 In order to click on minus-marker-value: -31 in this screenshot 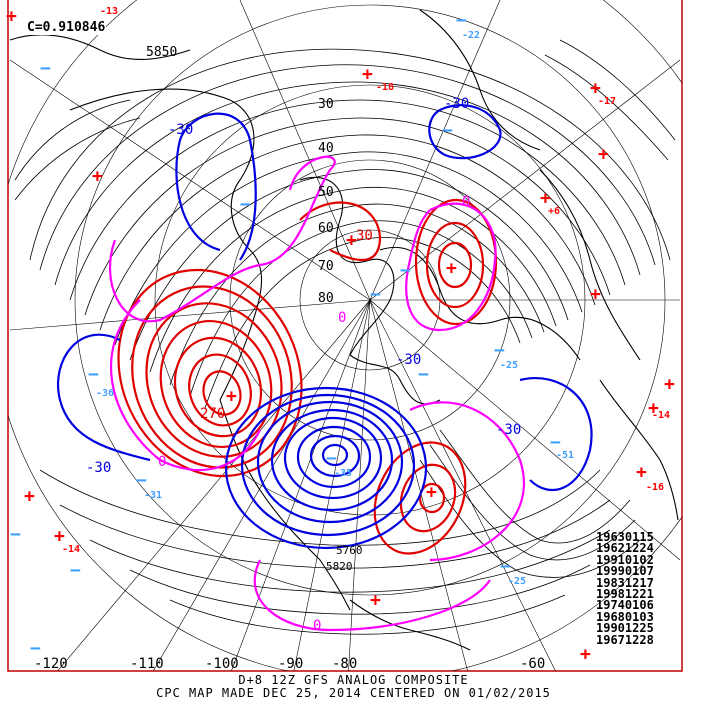, I will do `click(153, 495)`.